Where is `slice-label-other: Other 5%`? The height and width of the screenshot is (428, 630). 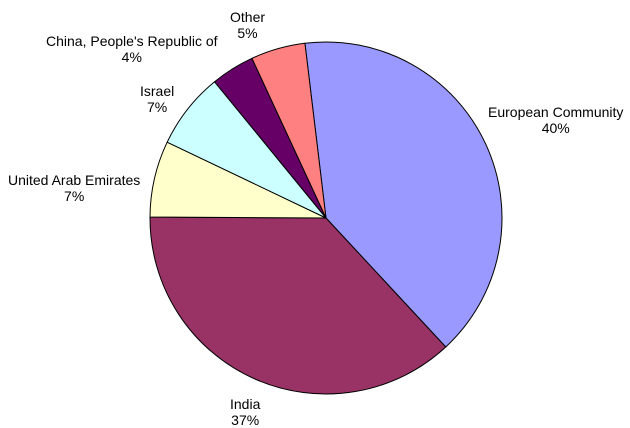 slice-label-other: Other 5% is located at coordinates (247, 25).